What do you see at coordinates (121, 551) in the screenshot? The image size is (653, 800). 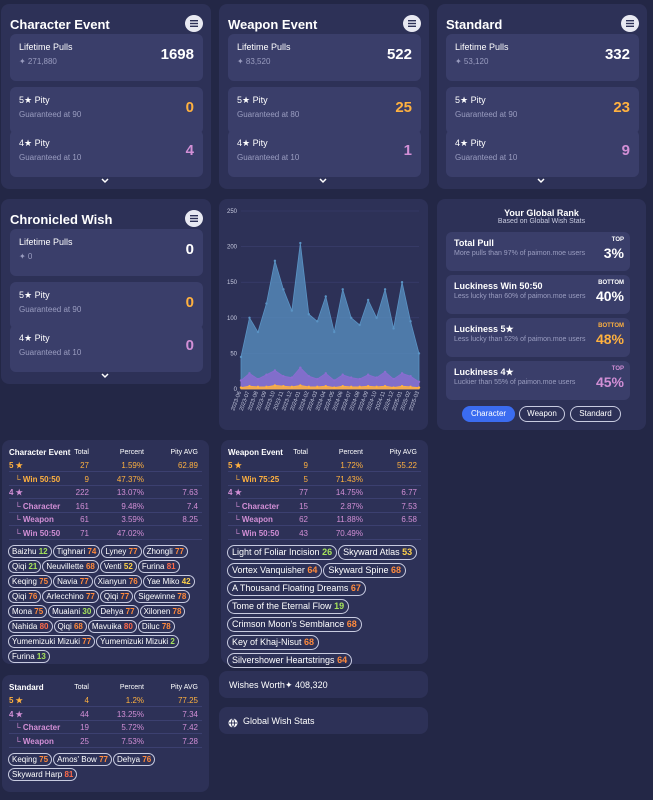 I see `item-chip: Lyney 77` at bounding box center [121, 551].